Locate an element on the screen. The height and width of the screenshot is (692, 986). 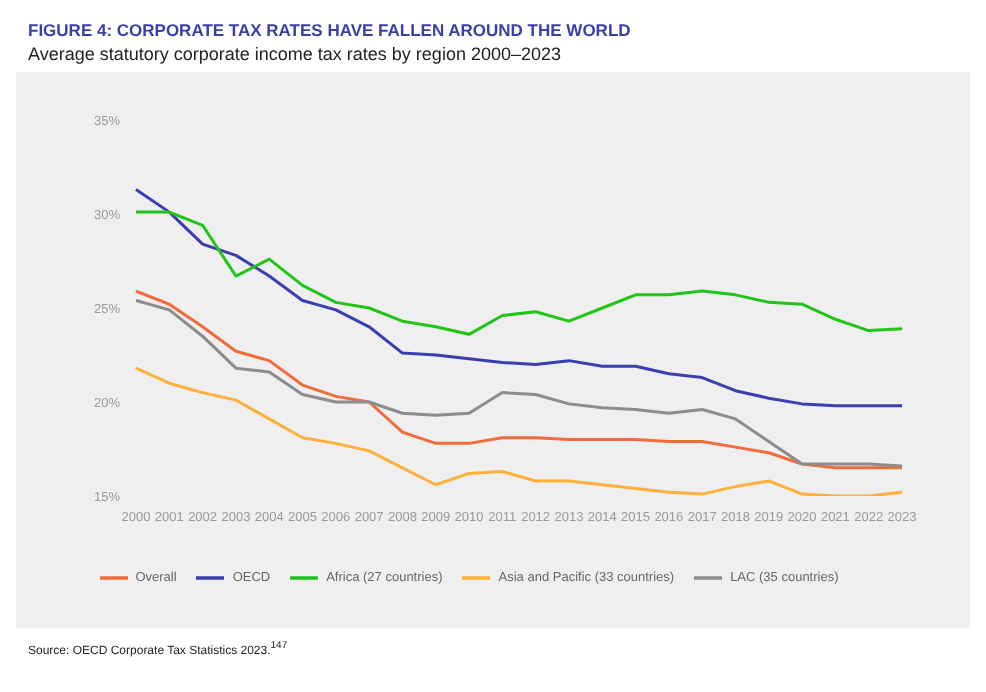
chart-title: FIGURE 4: CORPORATE TAX RATES HAVE FALLEN AROUND THE WORLD is located at coordinates (329, 29).